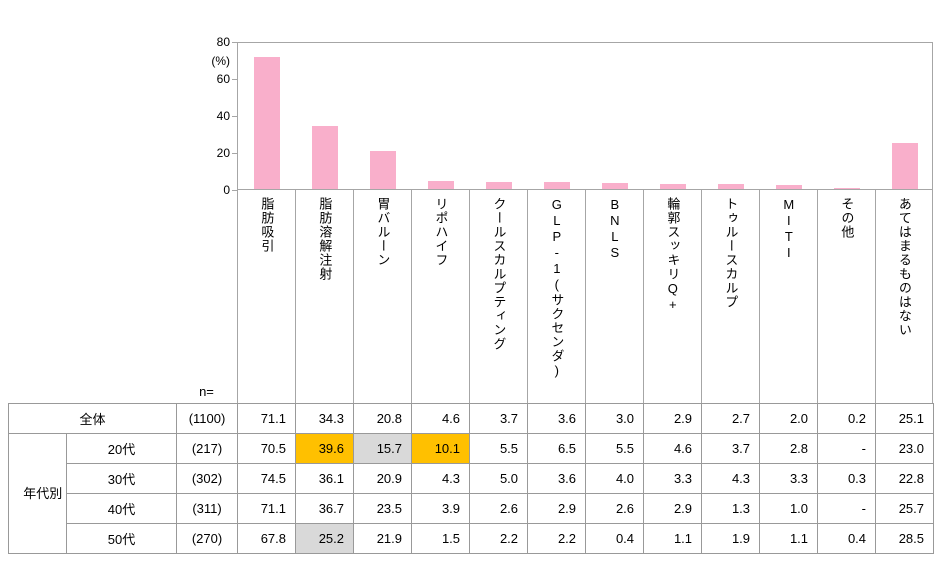 The width and height of the screenshot is (940, 575). I want to click on category-label-text: 胃バルーン, so click(383, 232).